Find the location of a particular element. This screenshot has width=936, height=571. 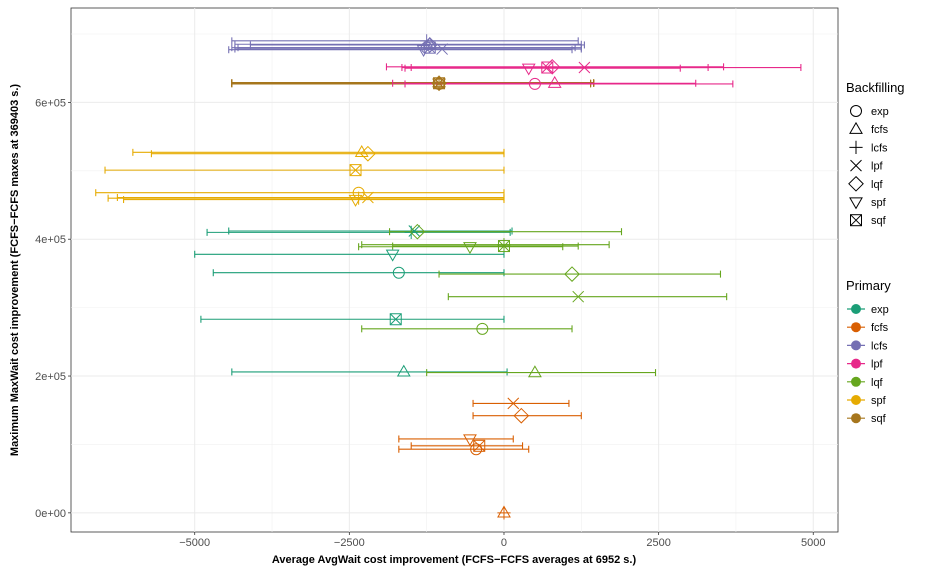

errorbar-lqf-fcfs is located at coordinates (541, 373).